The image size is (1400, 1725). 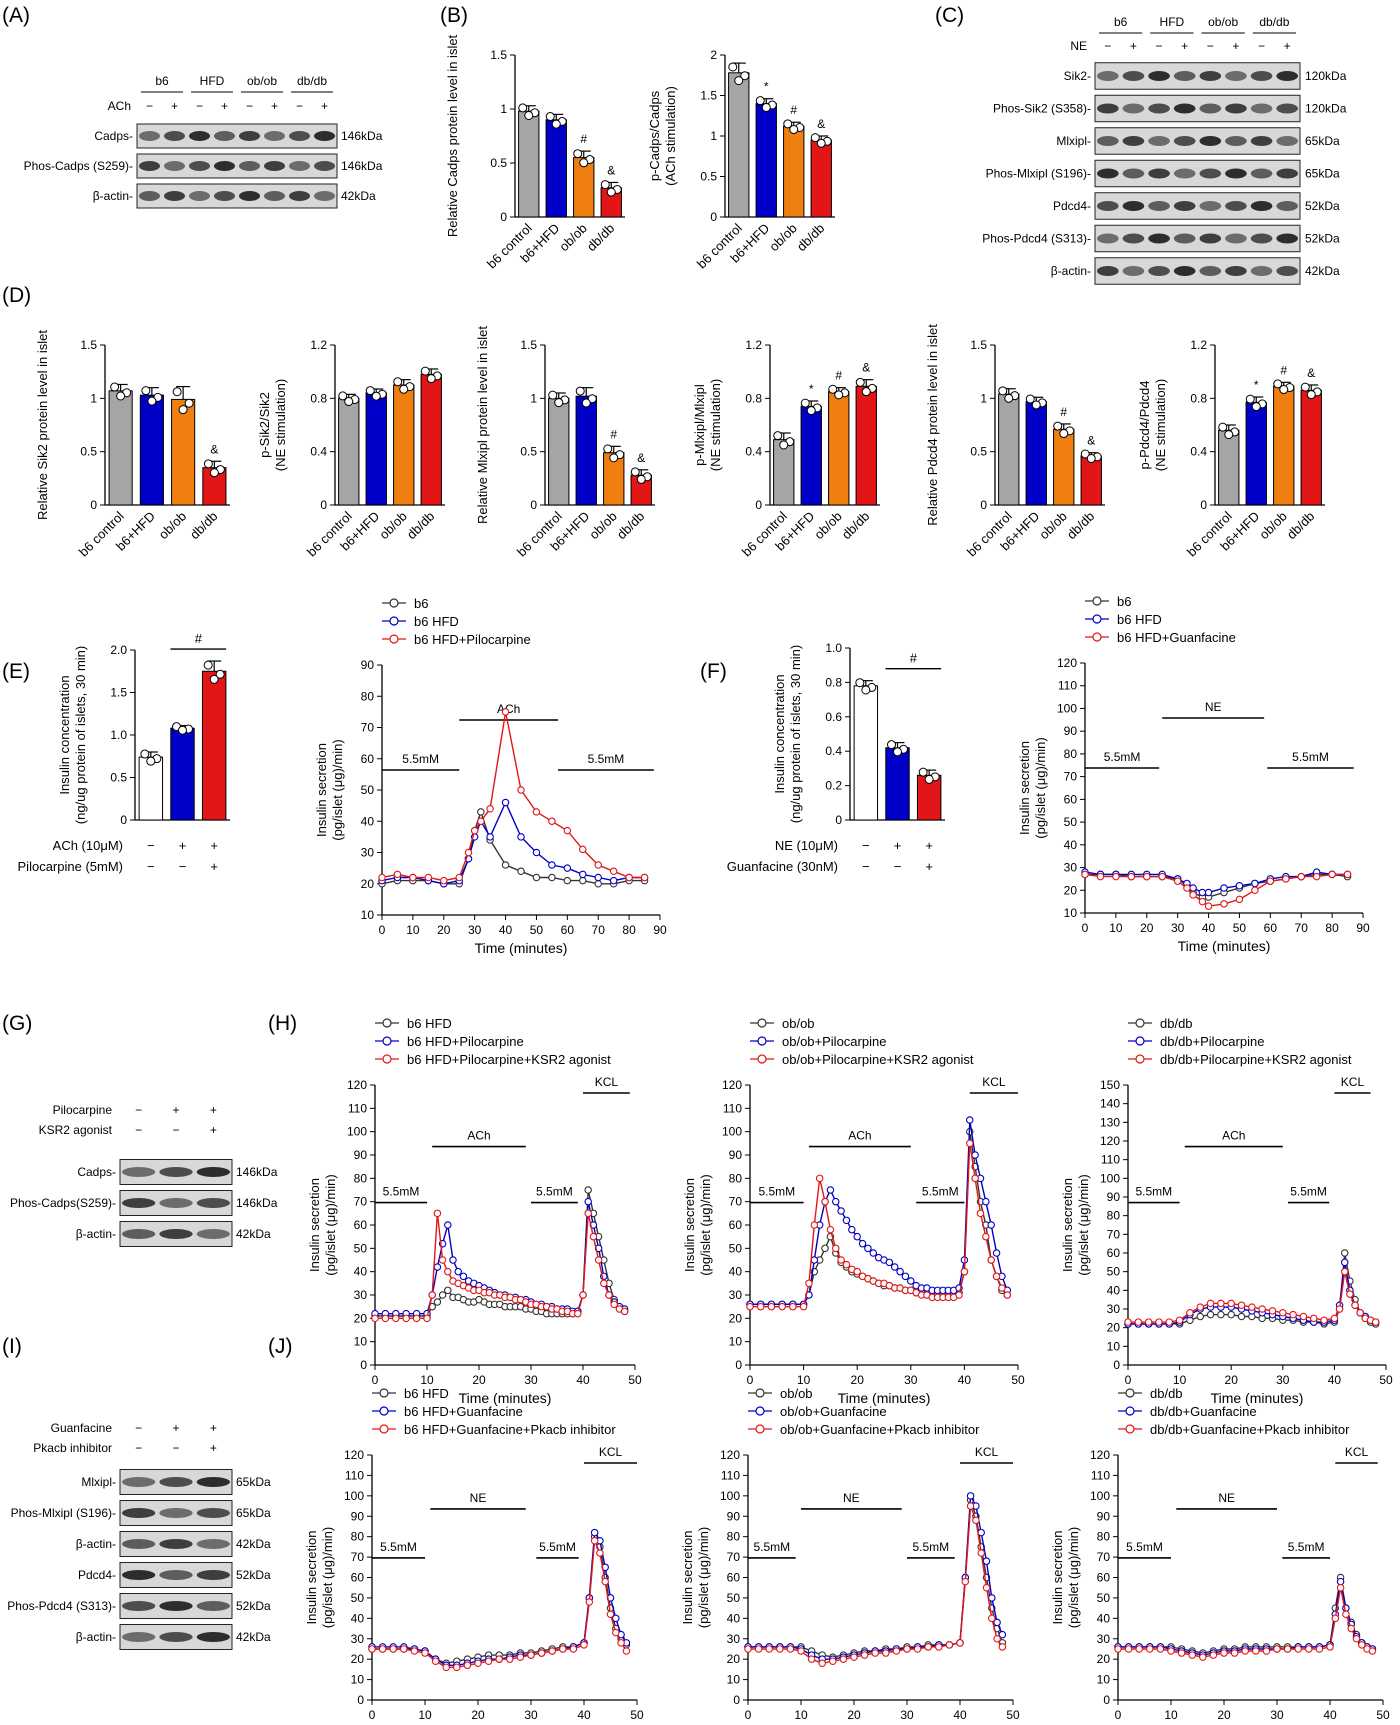 What do you see at coordinates (1110, 1178) in the screenshot?
I see `y-tick-label: 100` at bounding box center [1110, 1178].